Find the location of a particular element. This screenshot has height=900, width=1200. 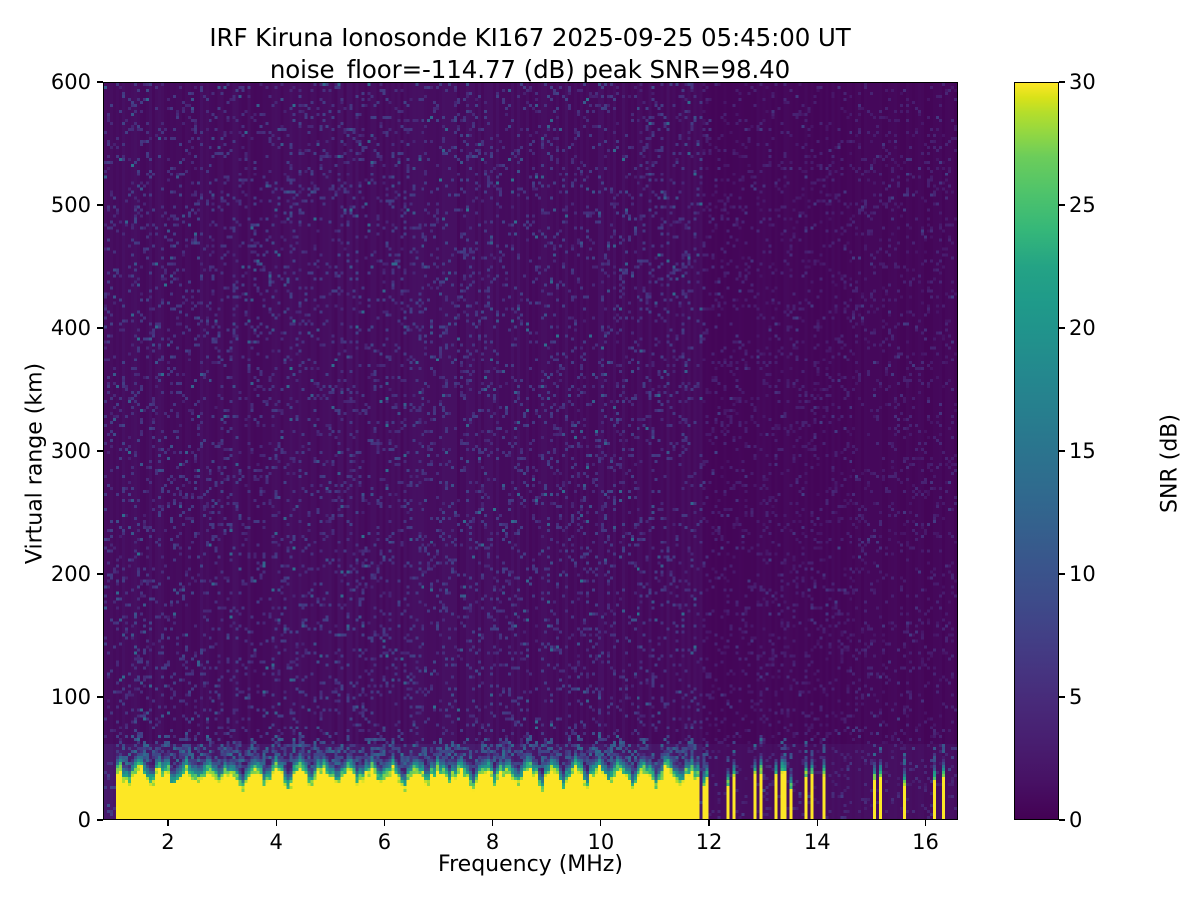

x-axis-tick-label: 2 is located at coordinates (168, 842).